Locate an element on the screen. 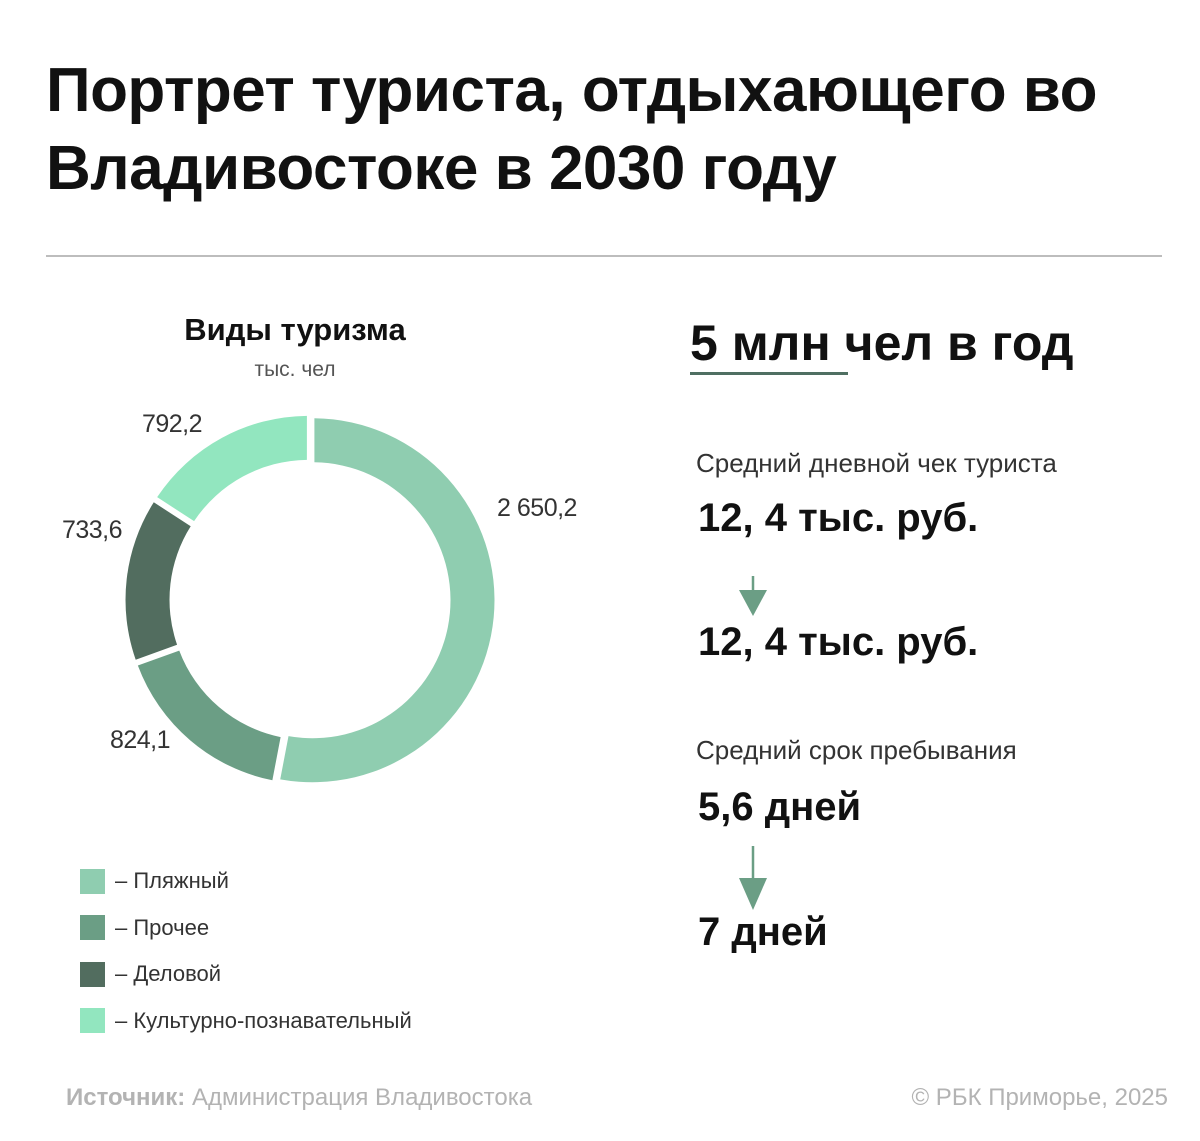 The height and width of the screenshot is (1141, 1200). legend-label-beach: – Пляжный is located at coordinates (172, 881).